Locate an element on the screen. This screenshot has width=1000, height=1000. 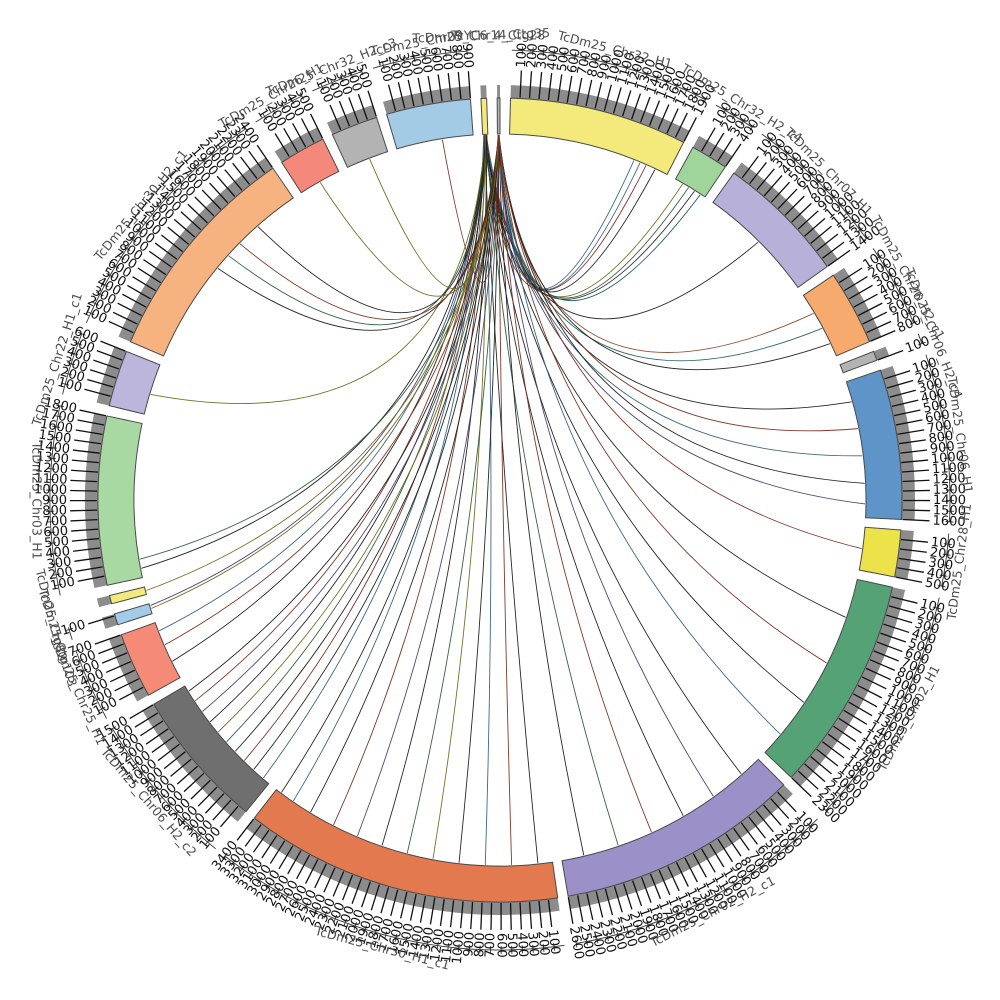
tick-band-TcDm25_Chr28_H1 is located at coordinates (904, 554).